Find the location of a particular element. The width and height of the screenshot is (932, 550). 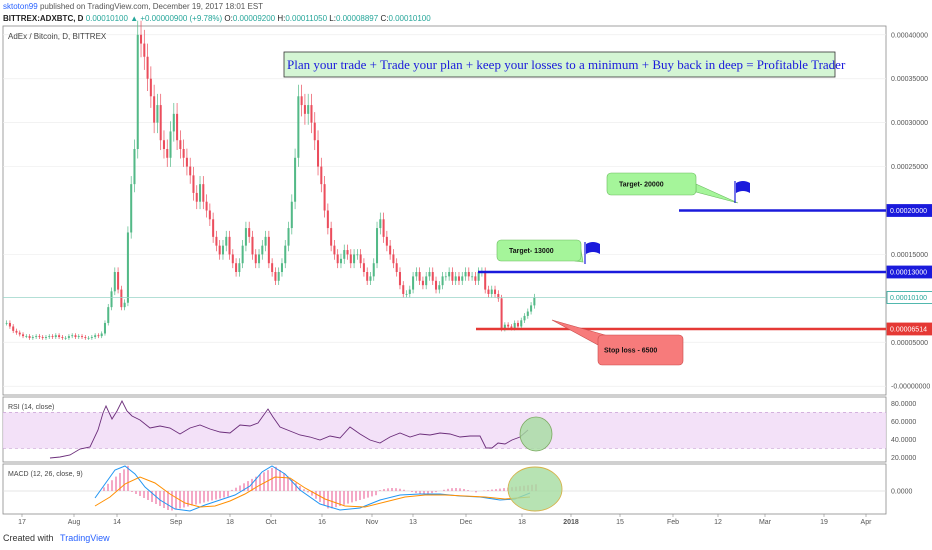

x-axis-tick-label: Nov is located at coordinates (372, 522).